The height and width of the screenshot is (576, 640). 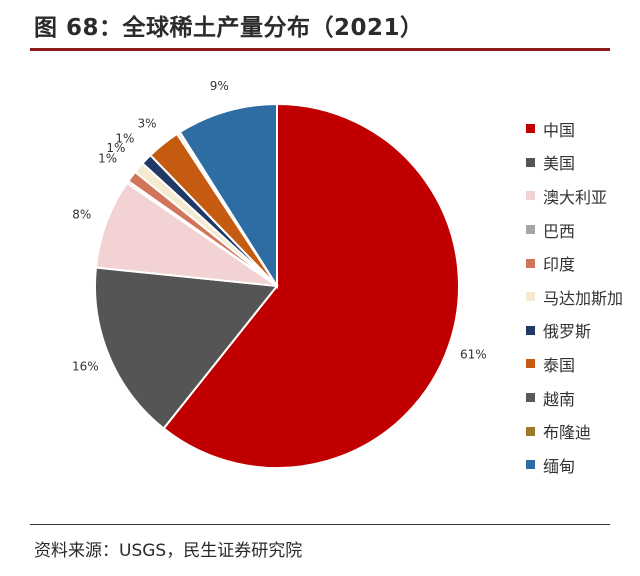 I want to click on chart-title: 图 68：全球稀土产量分布（2021）, so click(x=229, y=28).